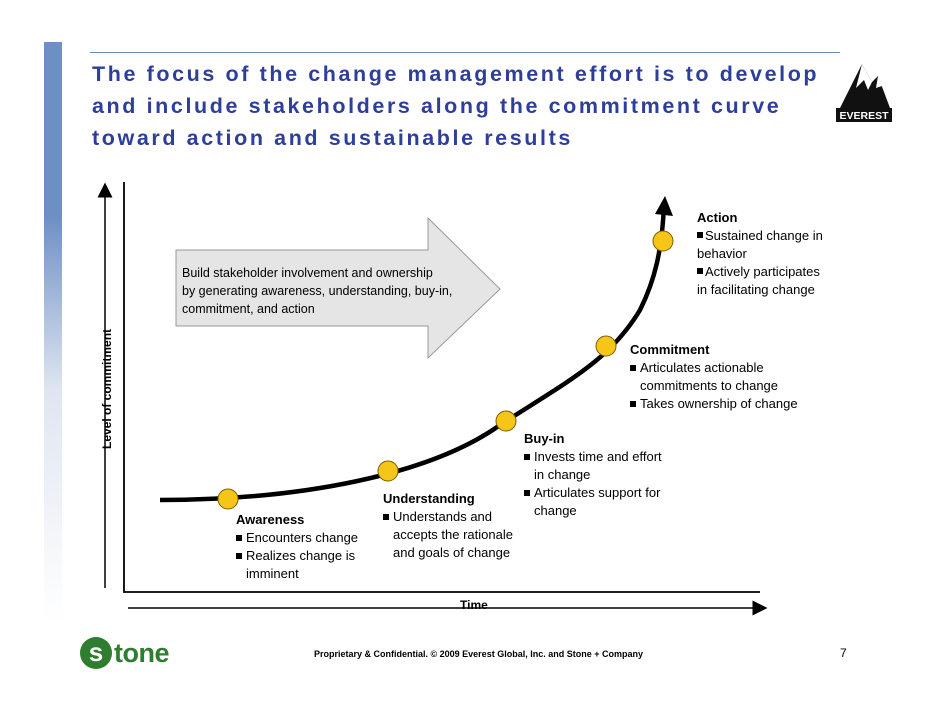  I want to click on curve-arrowhead, so click(664, 206).